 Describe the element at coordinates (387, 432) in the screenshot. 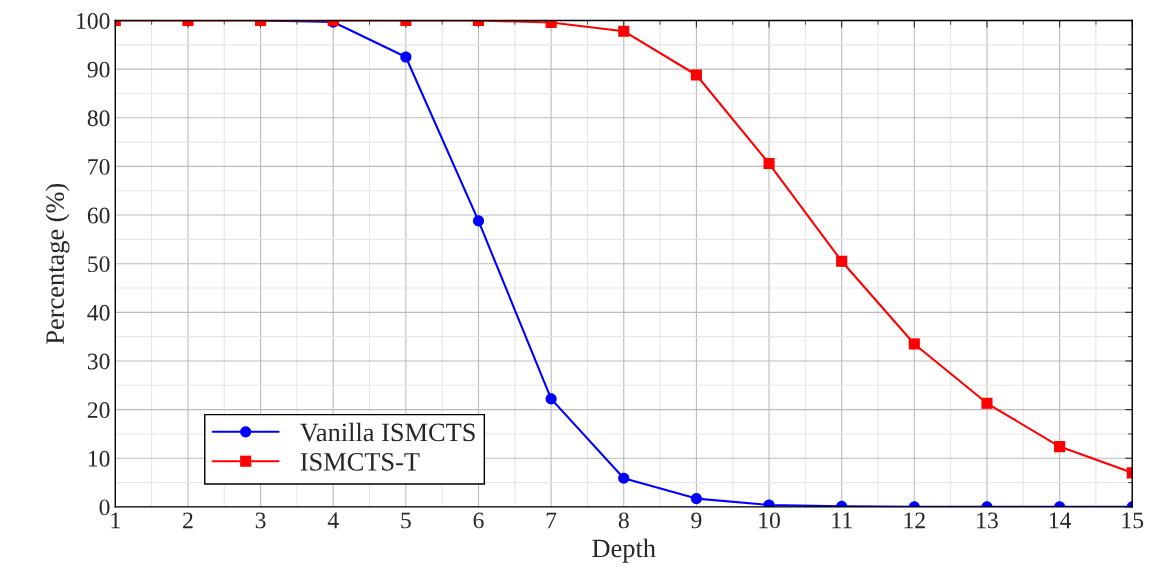

I see `legend-label: Vanilla ISMCTS` at that location.